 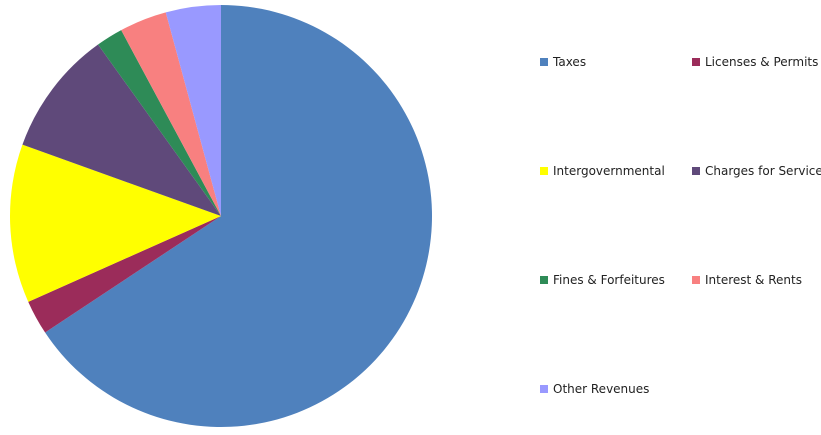 I want to click on legend-item-licenses-permits: Licenses & Permits, so click(x=755, y=62).